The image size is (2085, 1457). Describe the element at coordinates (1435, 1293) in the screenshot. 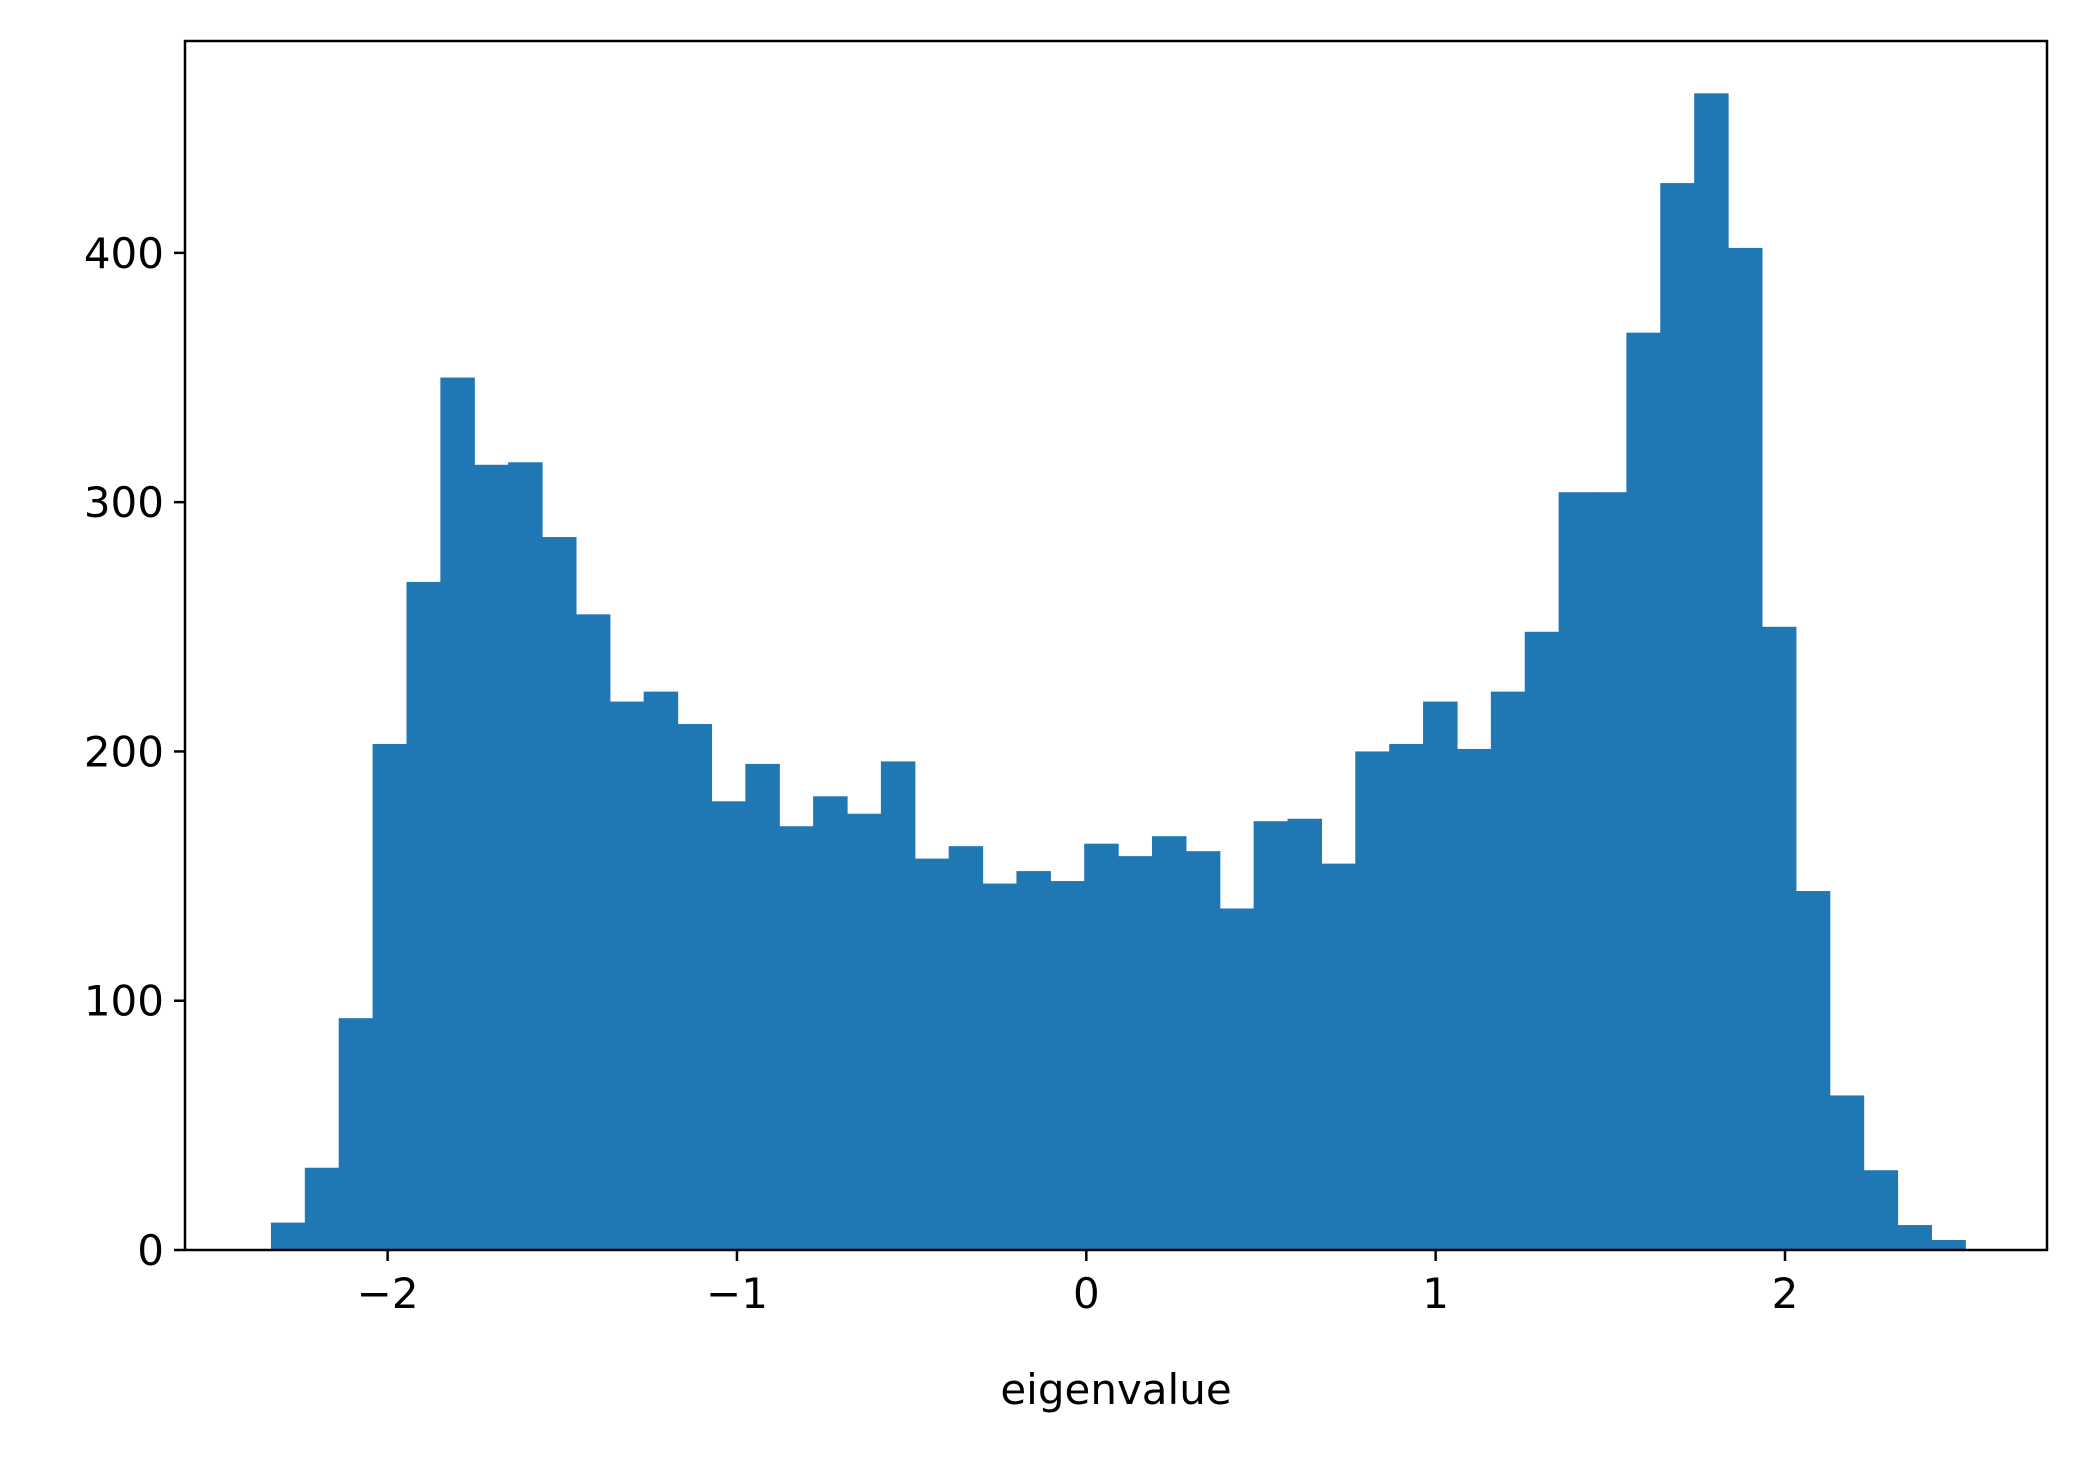

I see `x-tick-label: 1` at that location.